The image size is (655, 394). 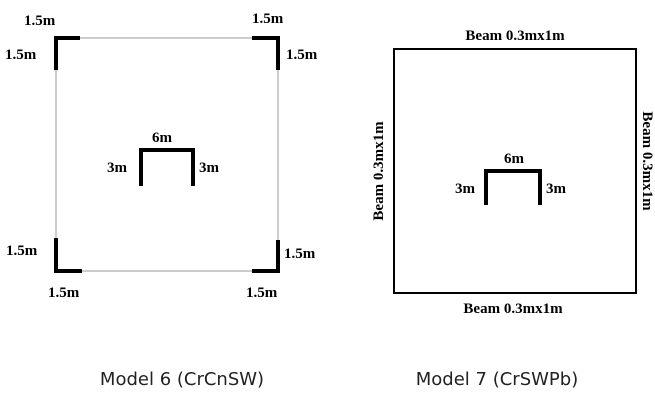 I want to click on core-right-label-model-6: 3m, so click(x=209, y=168).